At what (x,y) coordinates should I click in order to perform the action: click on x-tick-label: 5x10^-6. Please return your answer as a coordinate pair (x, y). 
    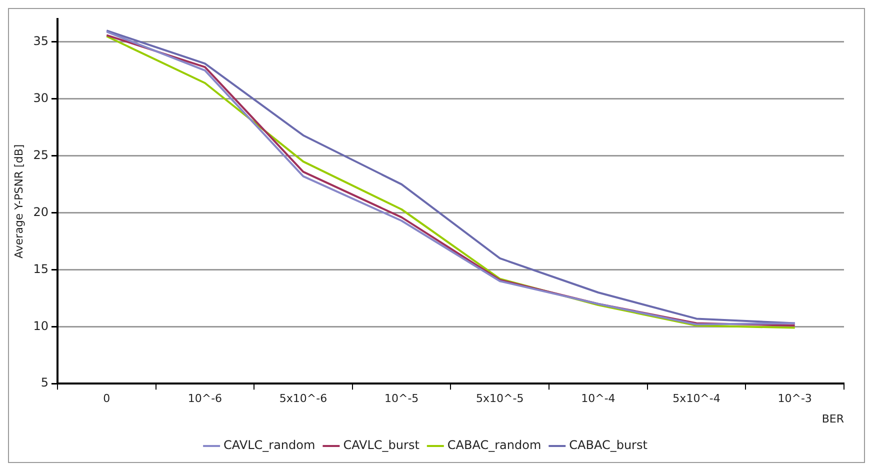
    Looking at the image, I should click on (303, 399).